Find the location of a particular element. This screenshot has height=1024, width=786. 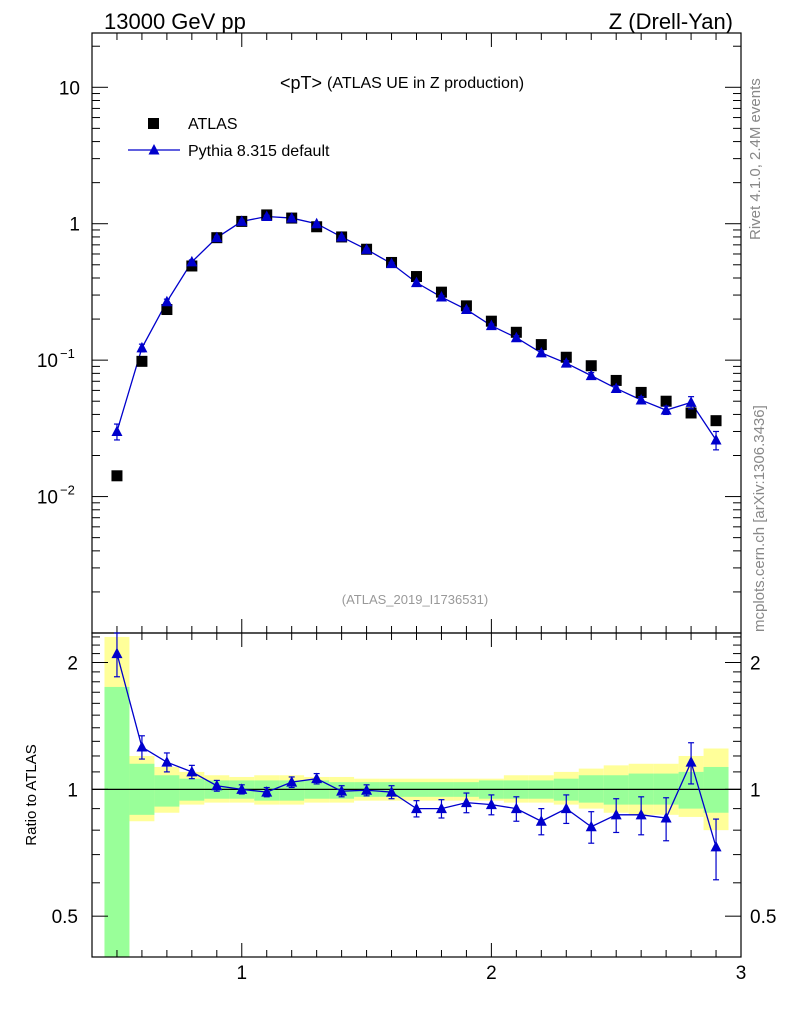

ratio-y-tick-label: 0.5 is located at coordinates (65, 917).